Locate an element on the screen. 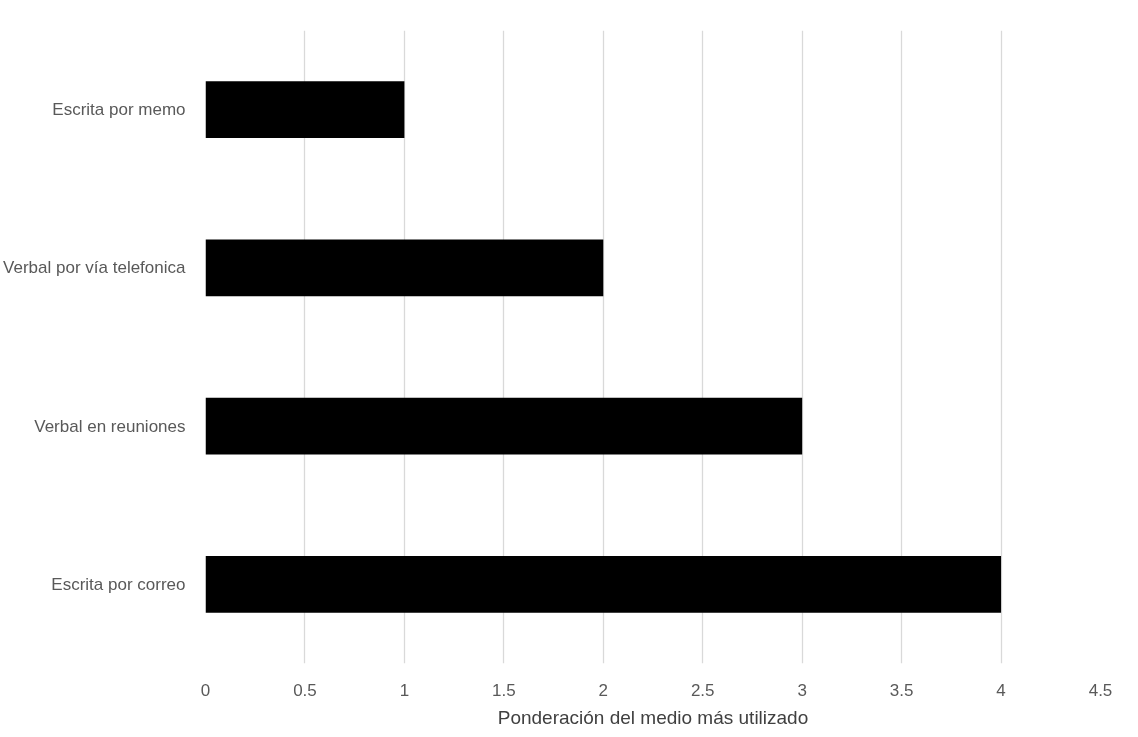 This screenshot has height=737, width=1138. x-tick-label: 4 is located at coordinates (1001, 690).